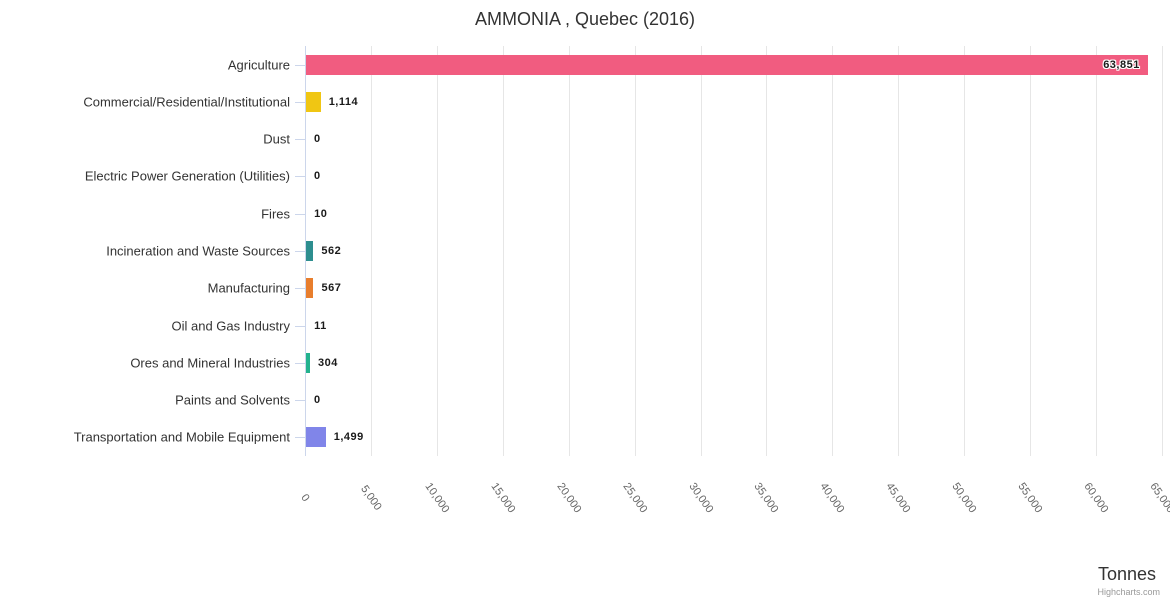 The width and height of the screenshot is (1170, 600). Describe the element at coordinates (232, 400) in the screenshot. I see `category-label: Paints and Solvents` at that location.